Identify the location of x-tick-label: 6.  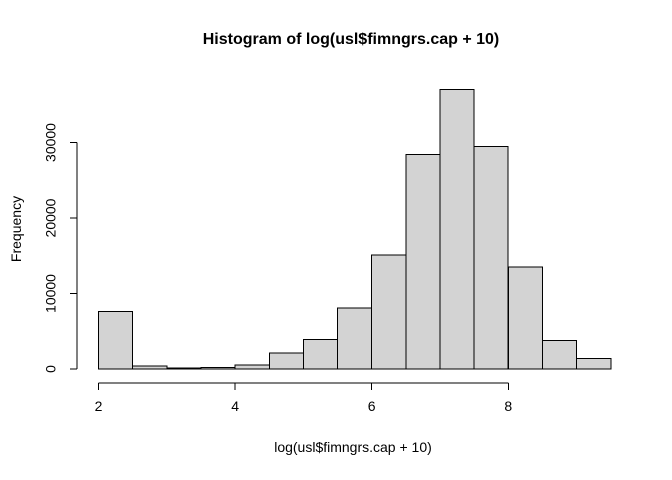
(372, 406).